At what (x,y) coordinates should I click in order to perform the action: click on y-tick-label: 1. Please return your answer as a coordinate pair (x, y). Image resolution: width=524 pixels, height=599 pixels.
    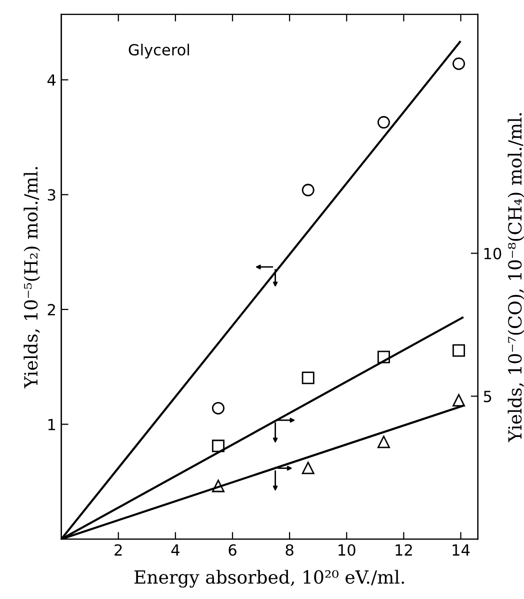
    Looking at the image, I should click on (52, 424).